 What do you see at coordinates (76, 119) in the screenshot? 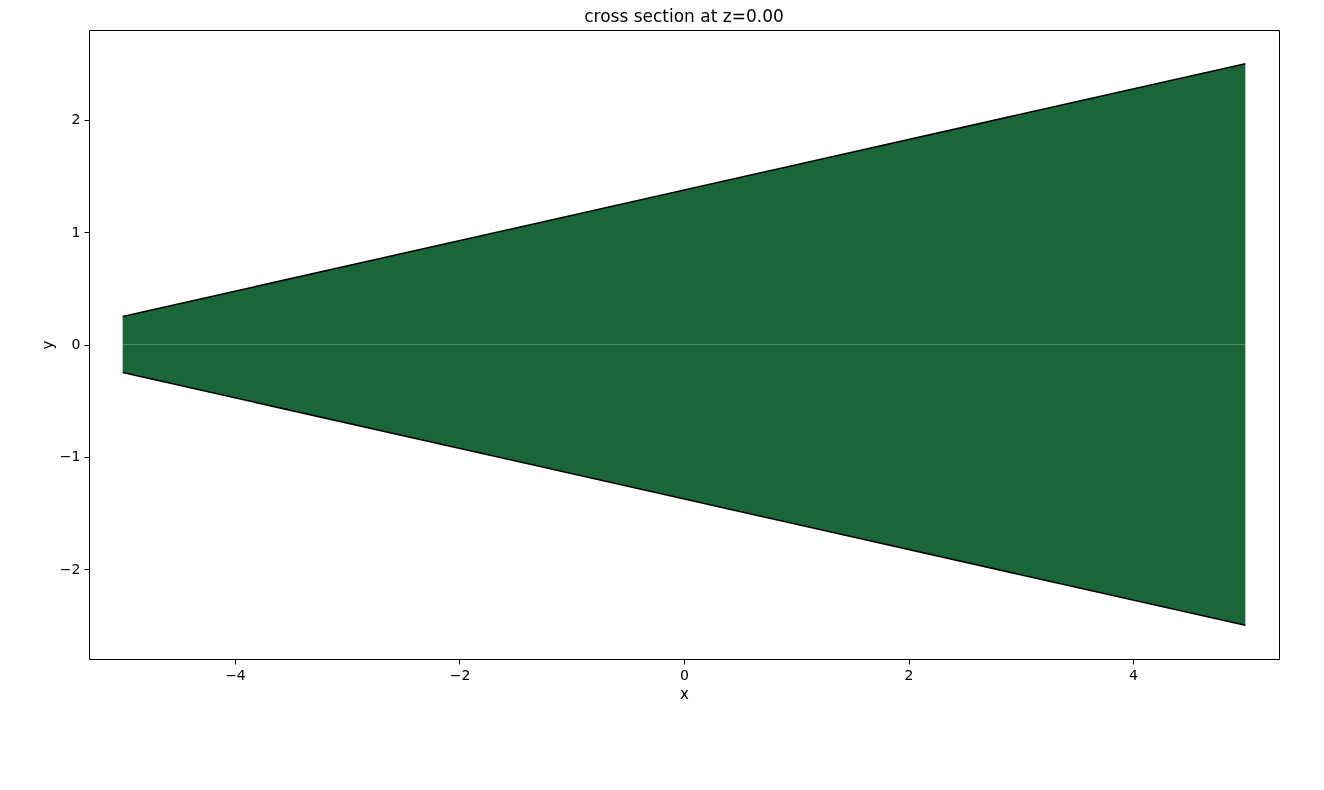
I see `y-tick-label: 2` at bounding box center [76, 119].